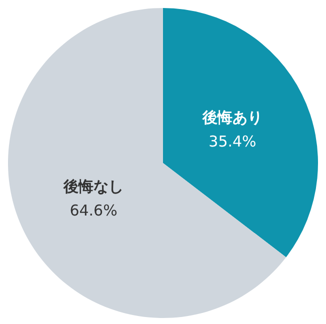  What do you see at coordinates (93, 186) in the screenshot?
I see `slice-label: 後悔なし` at bounding box center [93, 186].